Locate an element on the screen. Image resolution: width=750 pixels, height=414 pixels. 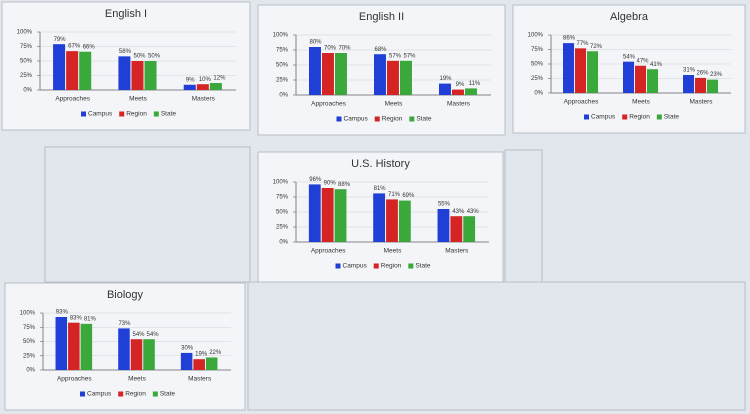
chart-title: English II is located at coordinates (381, 17).